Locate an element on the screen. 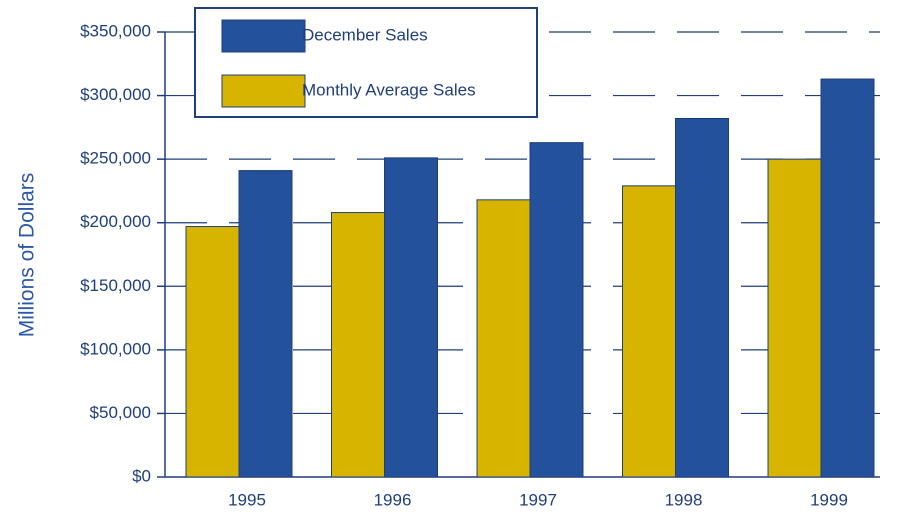  y-tick-label: $300,000 is located at coordinates (115, 94).